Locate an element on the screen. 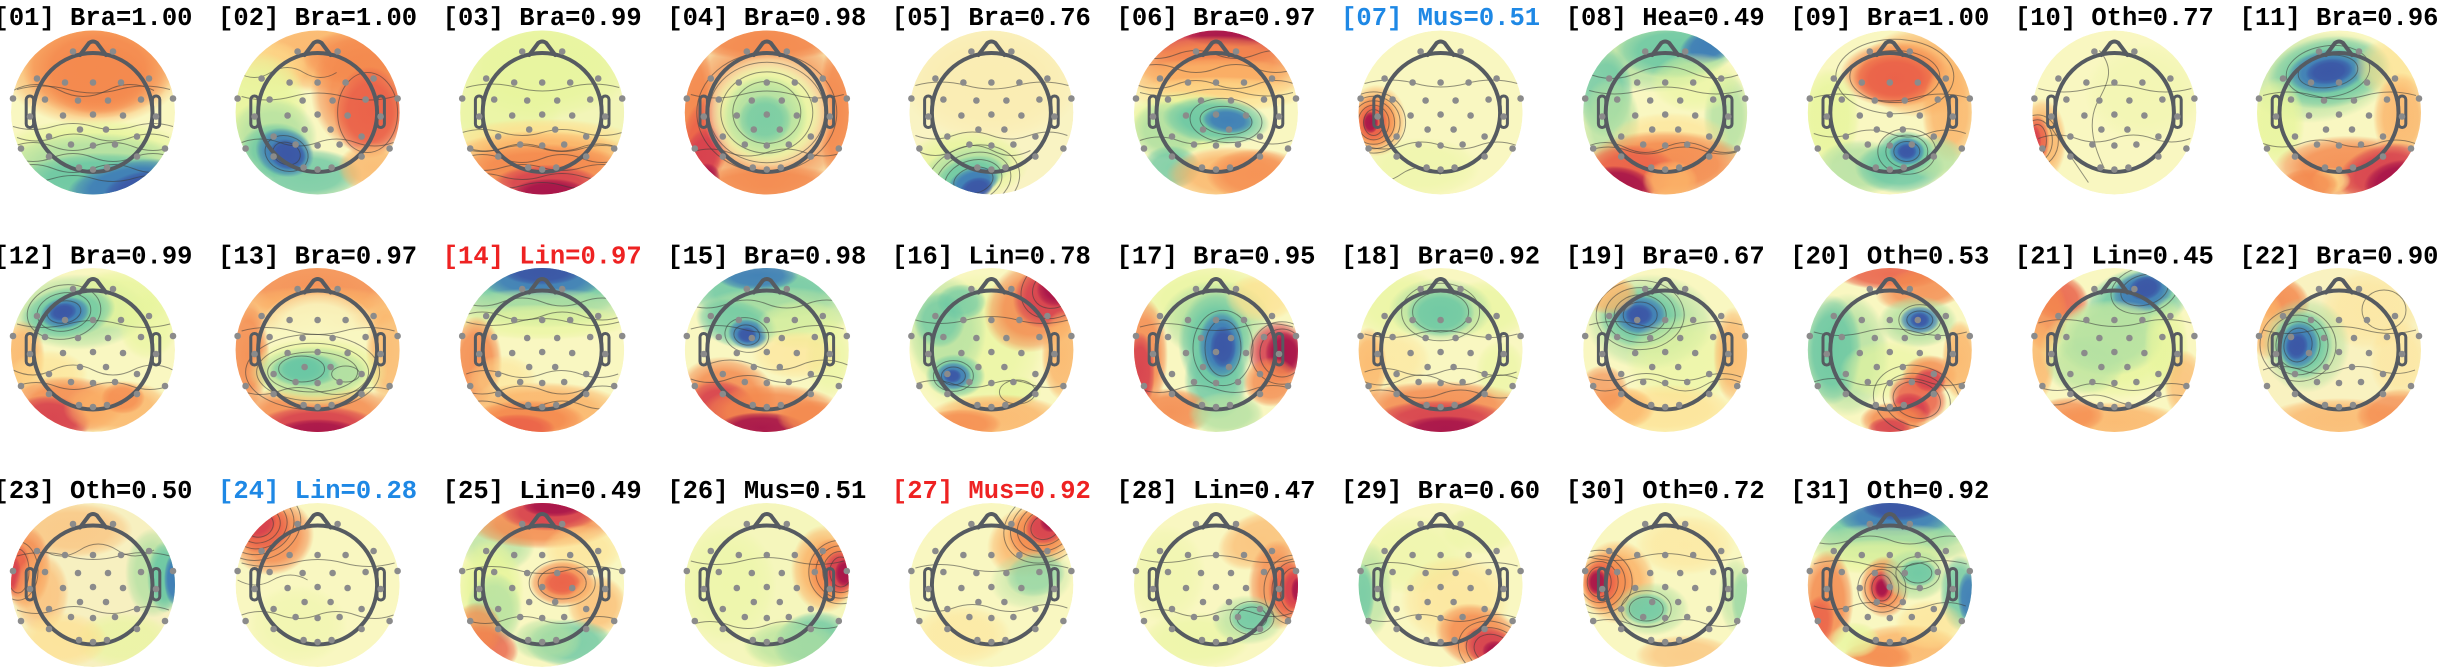  svg-text: [03] Bra=0.99 is located at coordinates (542, 18).